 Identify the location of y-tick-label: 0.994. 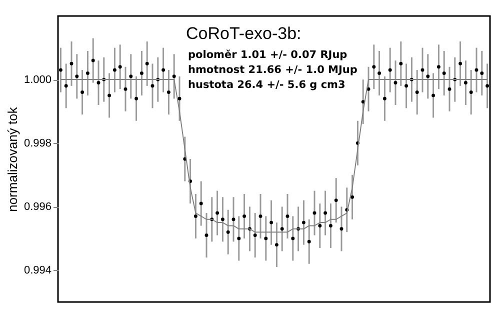
(38, 270).